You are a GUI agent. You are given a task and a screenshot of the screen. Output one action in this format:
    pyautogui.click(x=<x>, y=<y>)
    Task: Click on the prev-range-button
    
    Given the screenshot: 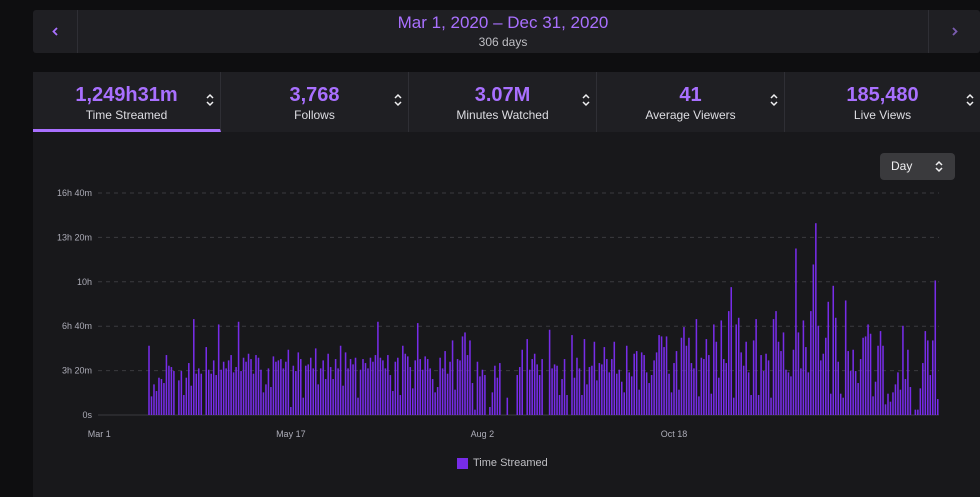 What is the action you would take?
    pyautogui.click(x=55, y=31)
    